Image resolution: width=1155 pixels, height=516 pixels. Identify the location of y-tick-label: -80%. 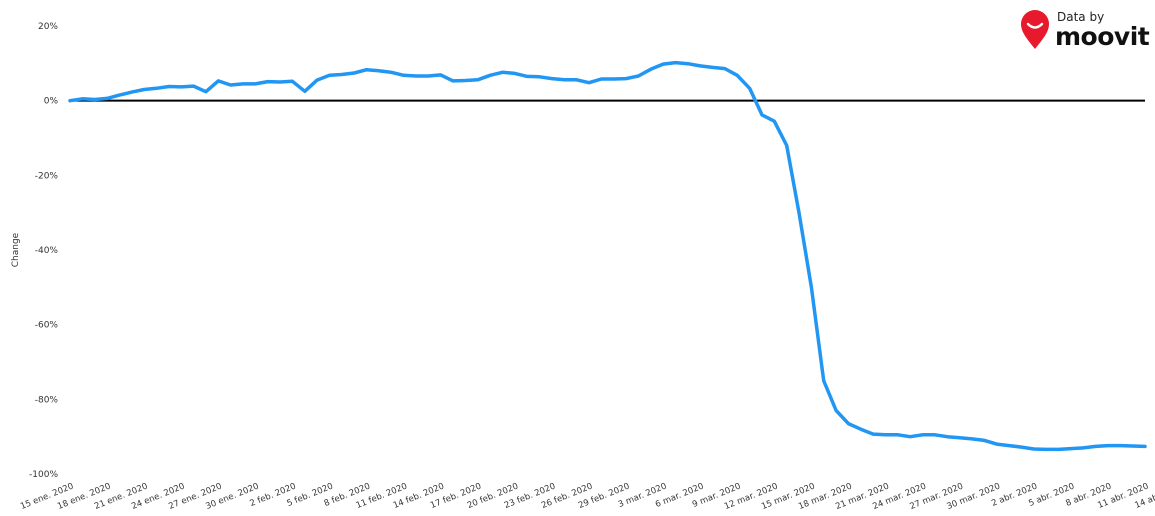
(47, 400).